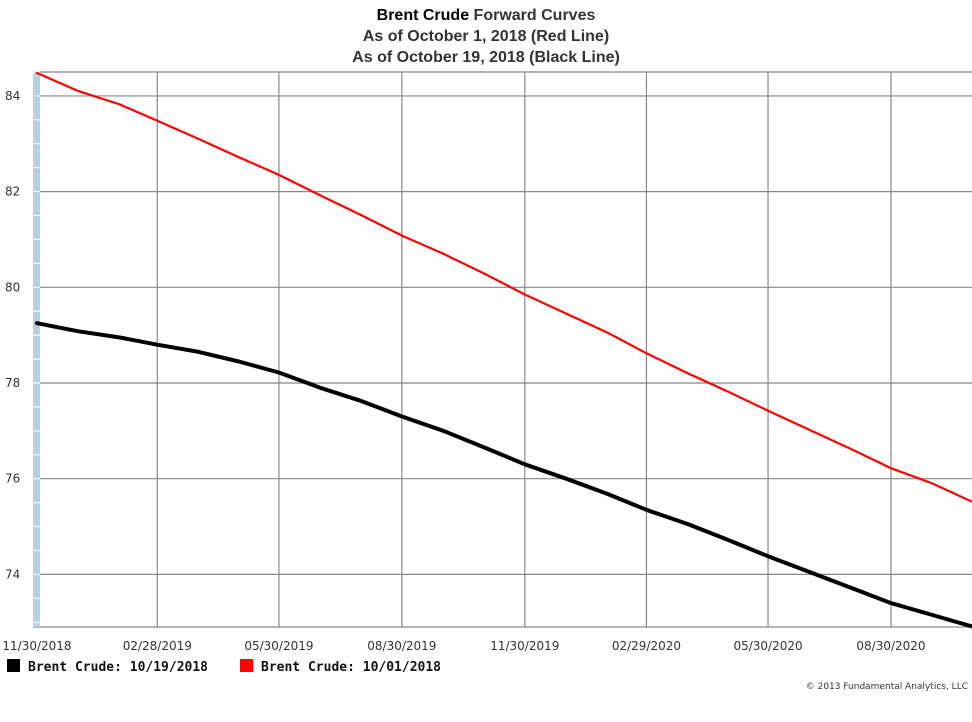  What do you see at coordinates (36, 347) in the screenshot?
I see `y-tick-marks` at bounding box center [36, 347].